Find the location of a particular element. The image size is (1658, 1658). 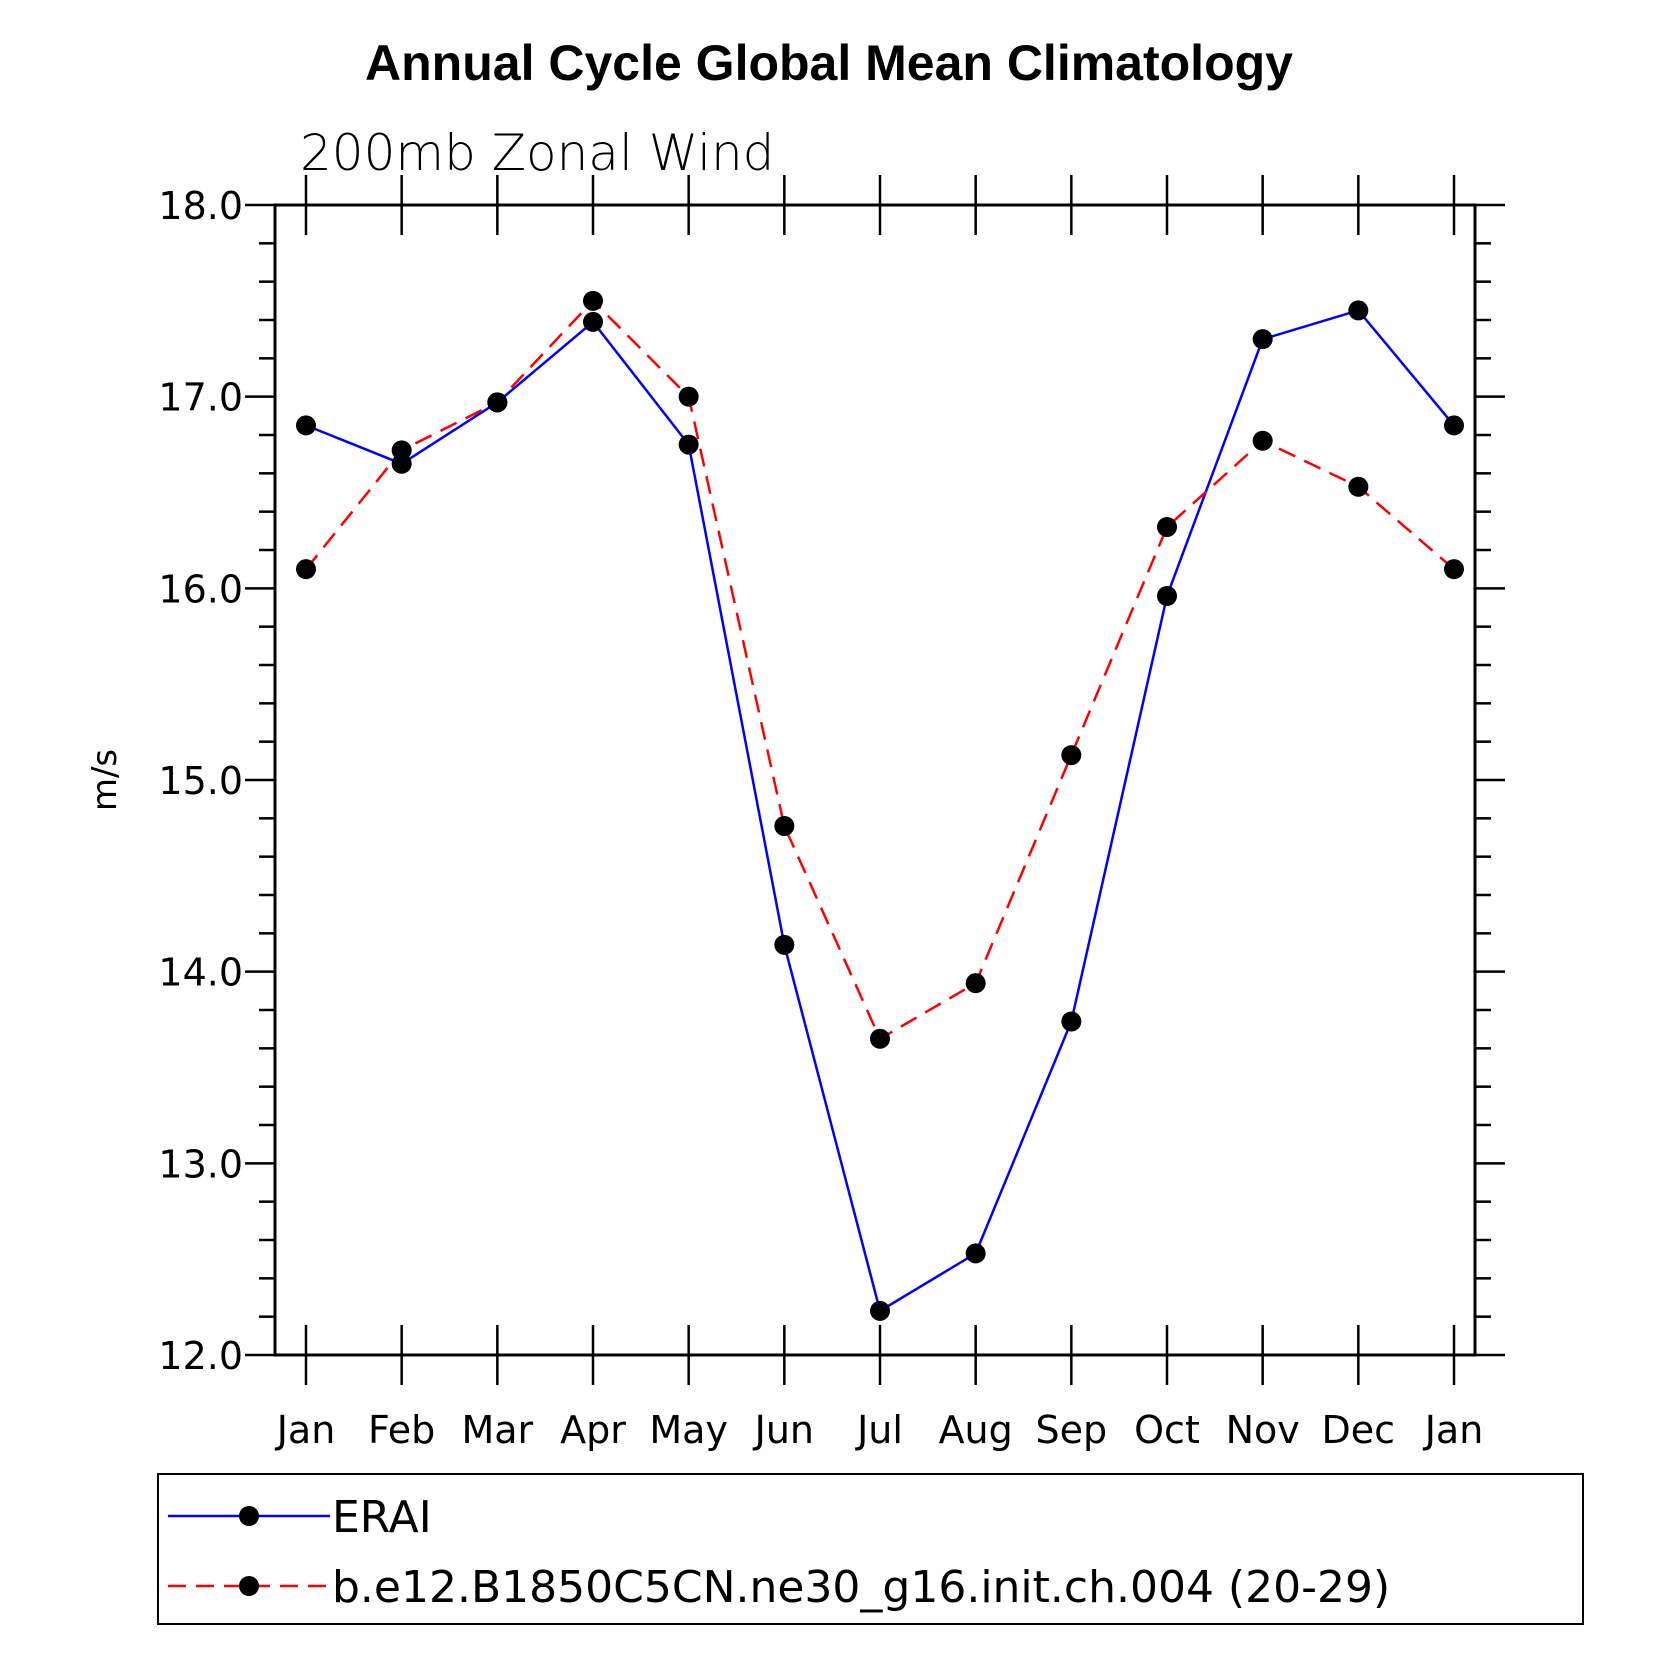

x-tick-label: Nov is located at coordinates (1263, 1430).